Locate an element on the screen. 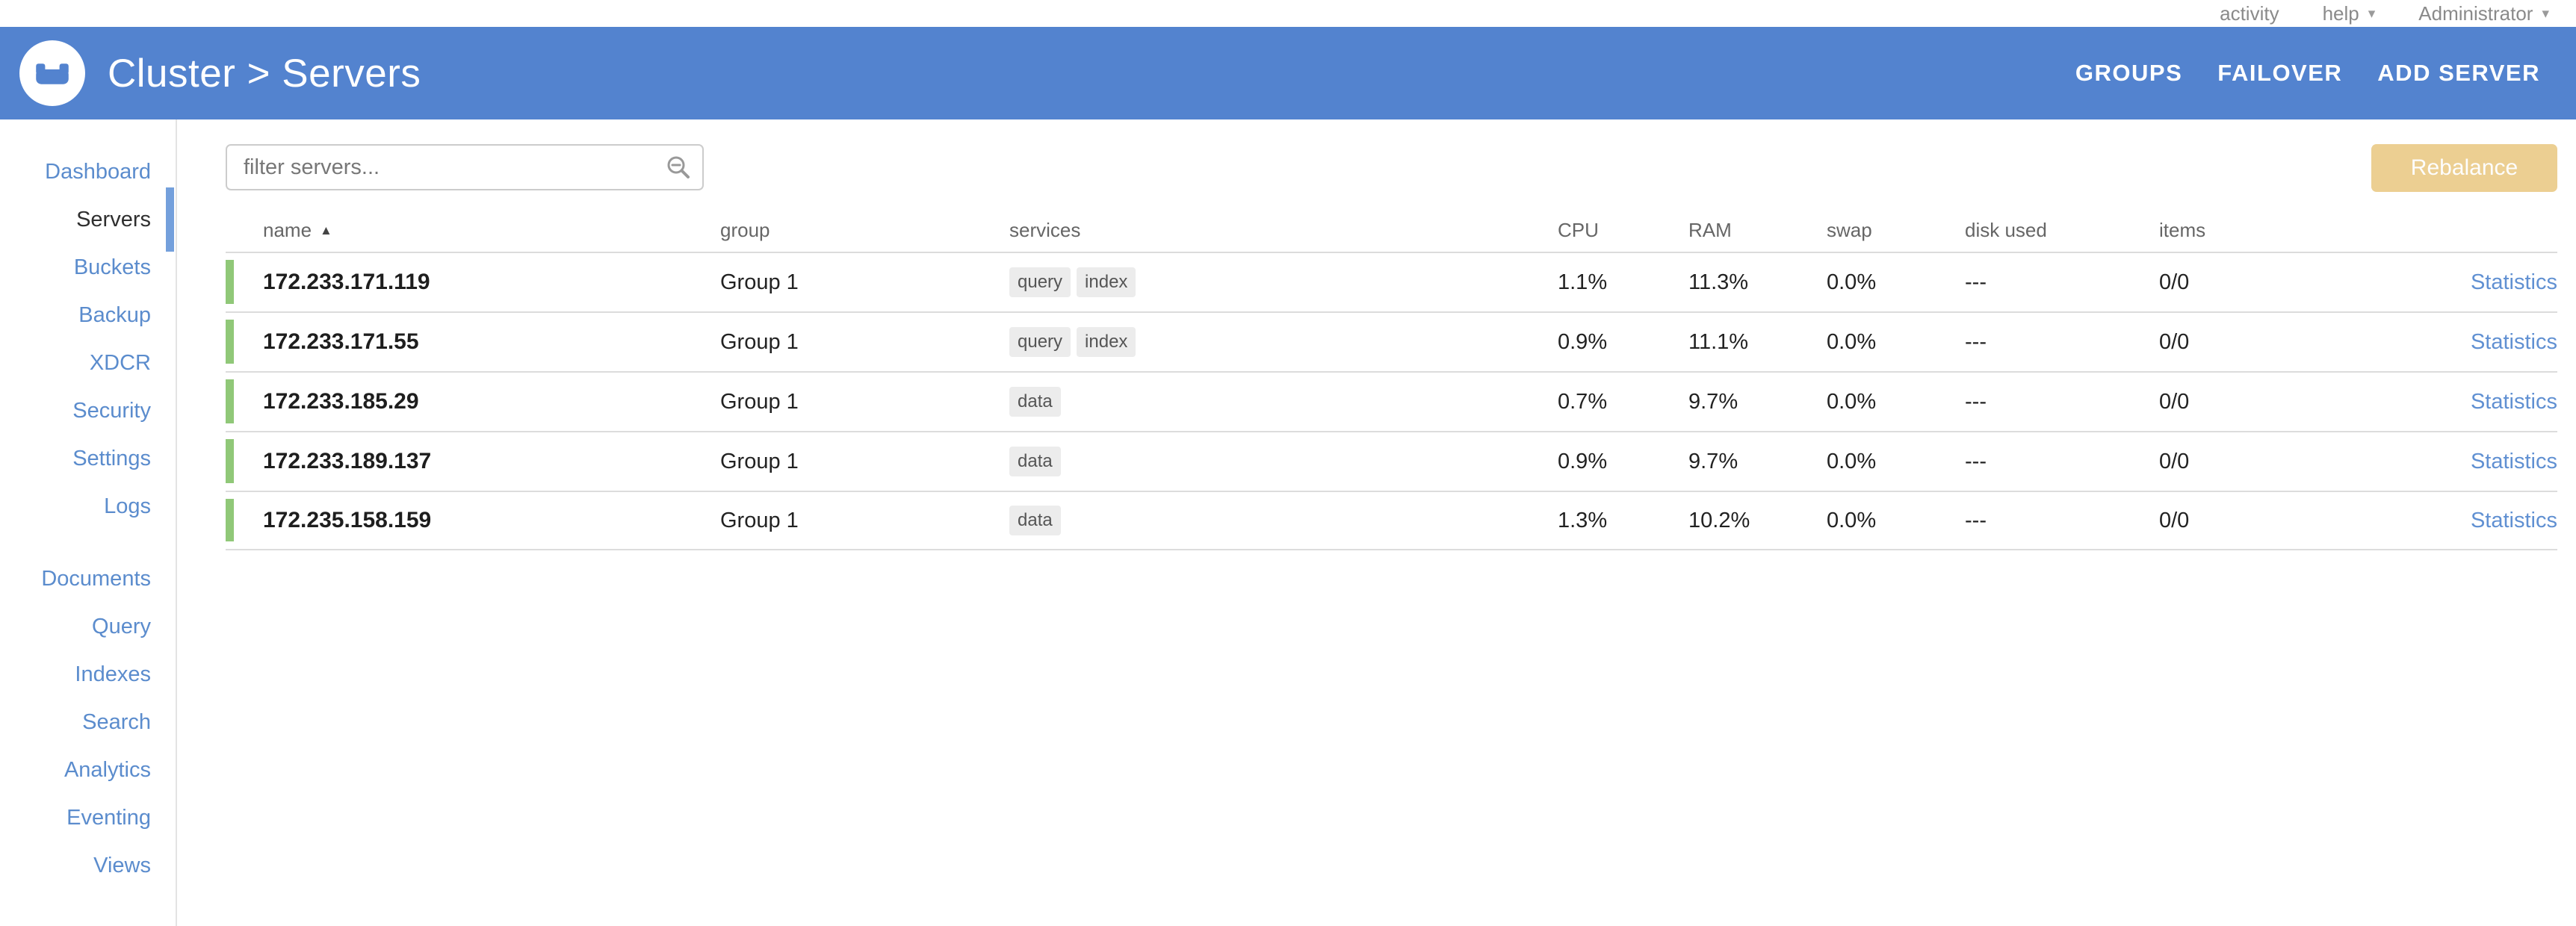 The image size is (2576, 926). service-pill-data: data is located at coordinates (1035, 402).